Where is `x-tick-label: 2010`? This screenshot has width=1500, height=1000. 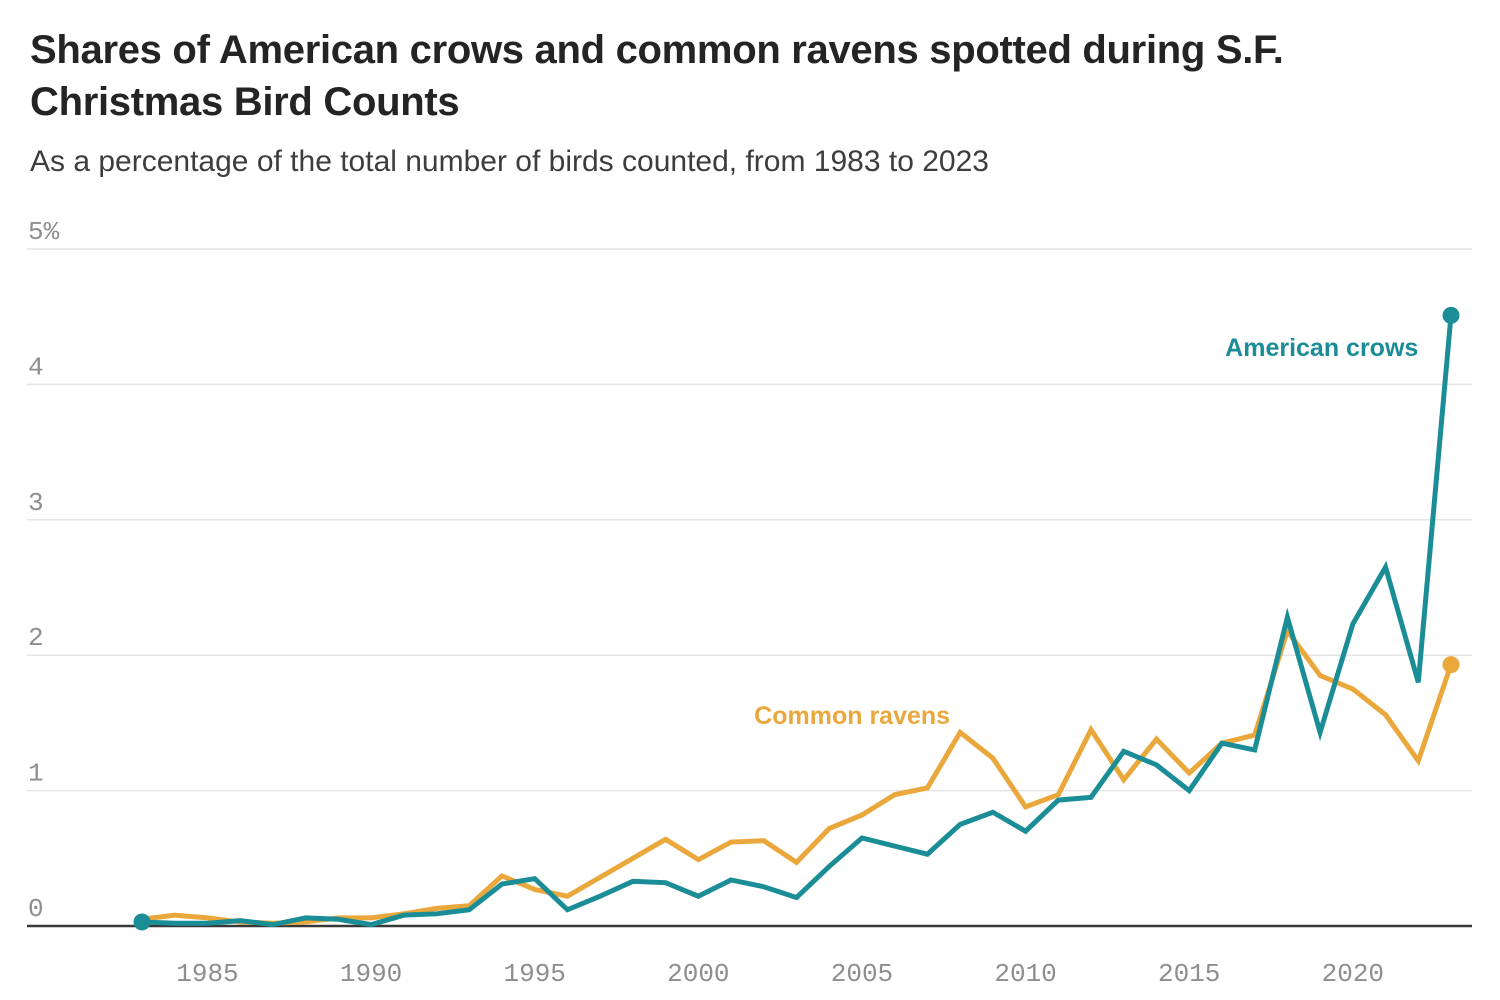
x-tick-label: 2010 is located at coordinates (1025, 974).